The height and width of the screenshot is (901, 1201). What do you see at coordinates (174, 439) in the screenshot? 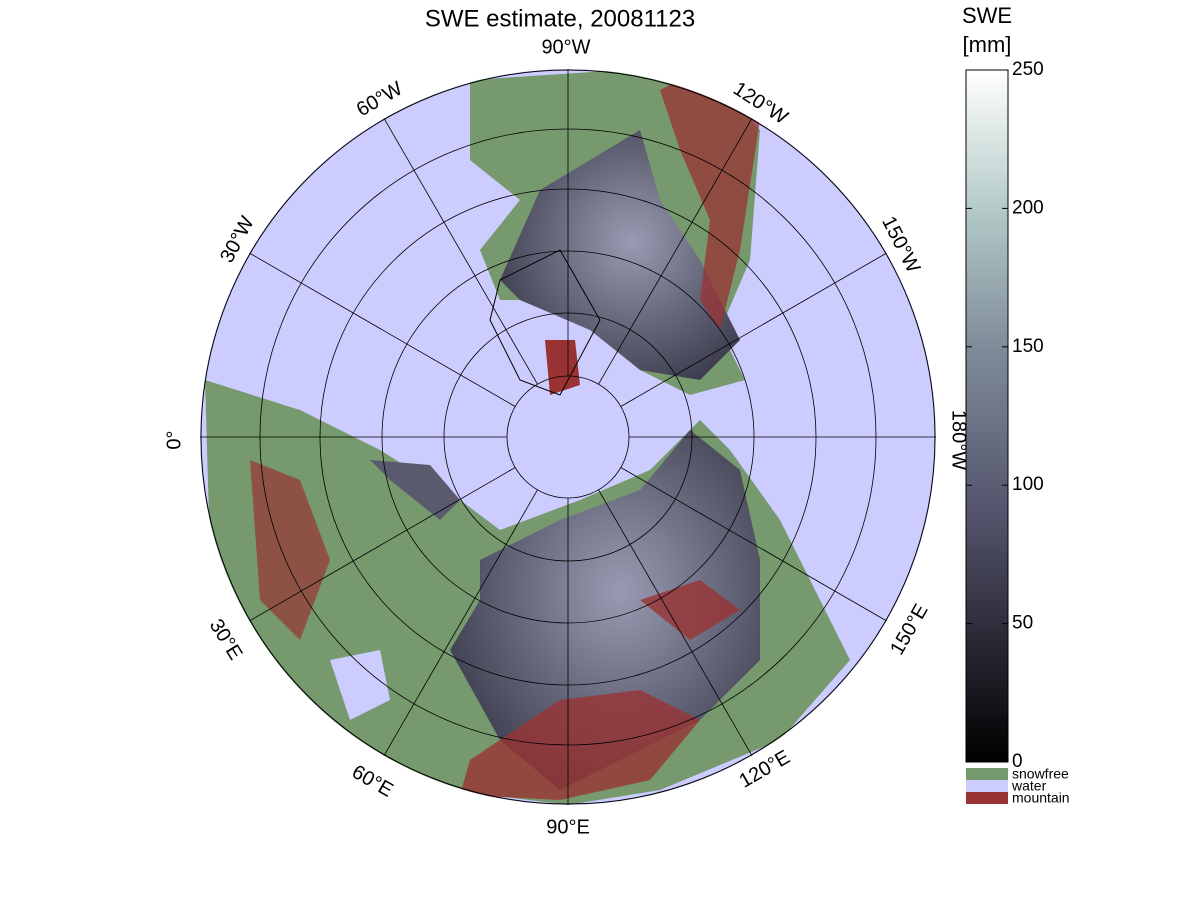
I see `longitude-label: 0°` at bounding box center [174, 439].